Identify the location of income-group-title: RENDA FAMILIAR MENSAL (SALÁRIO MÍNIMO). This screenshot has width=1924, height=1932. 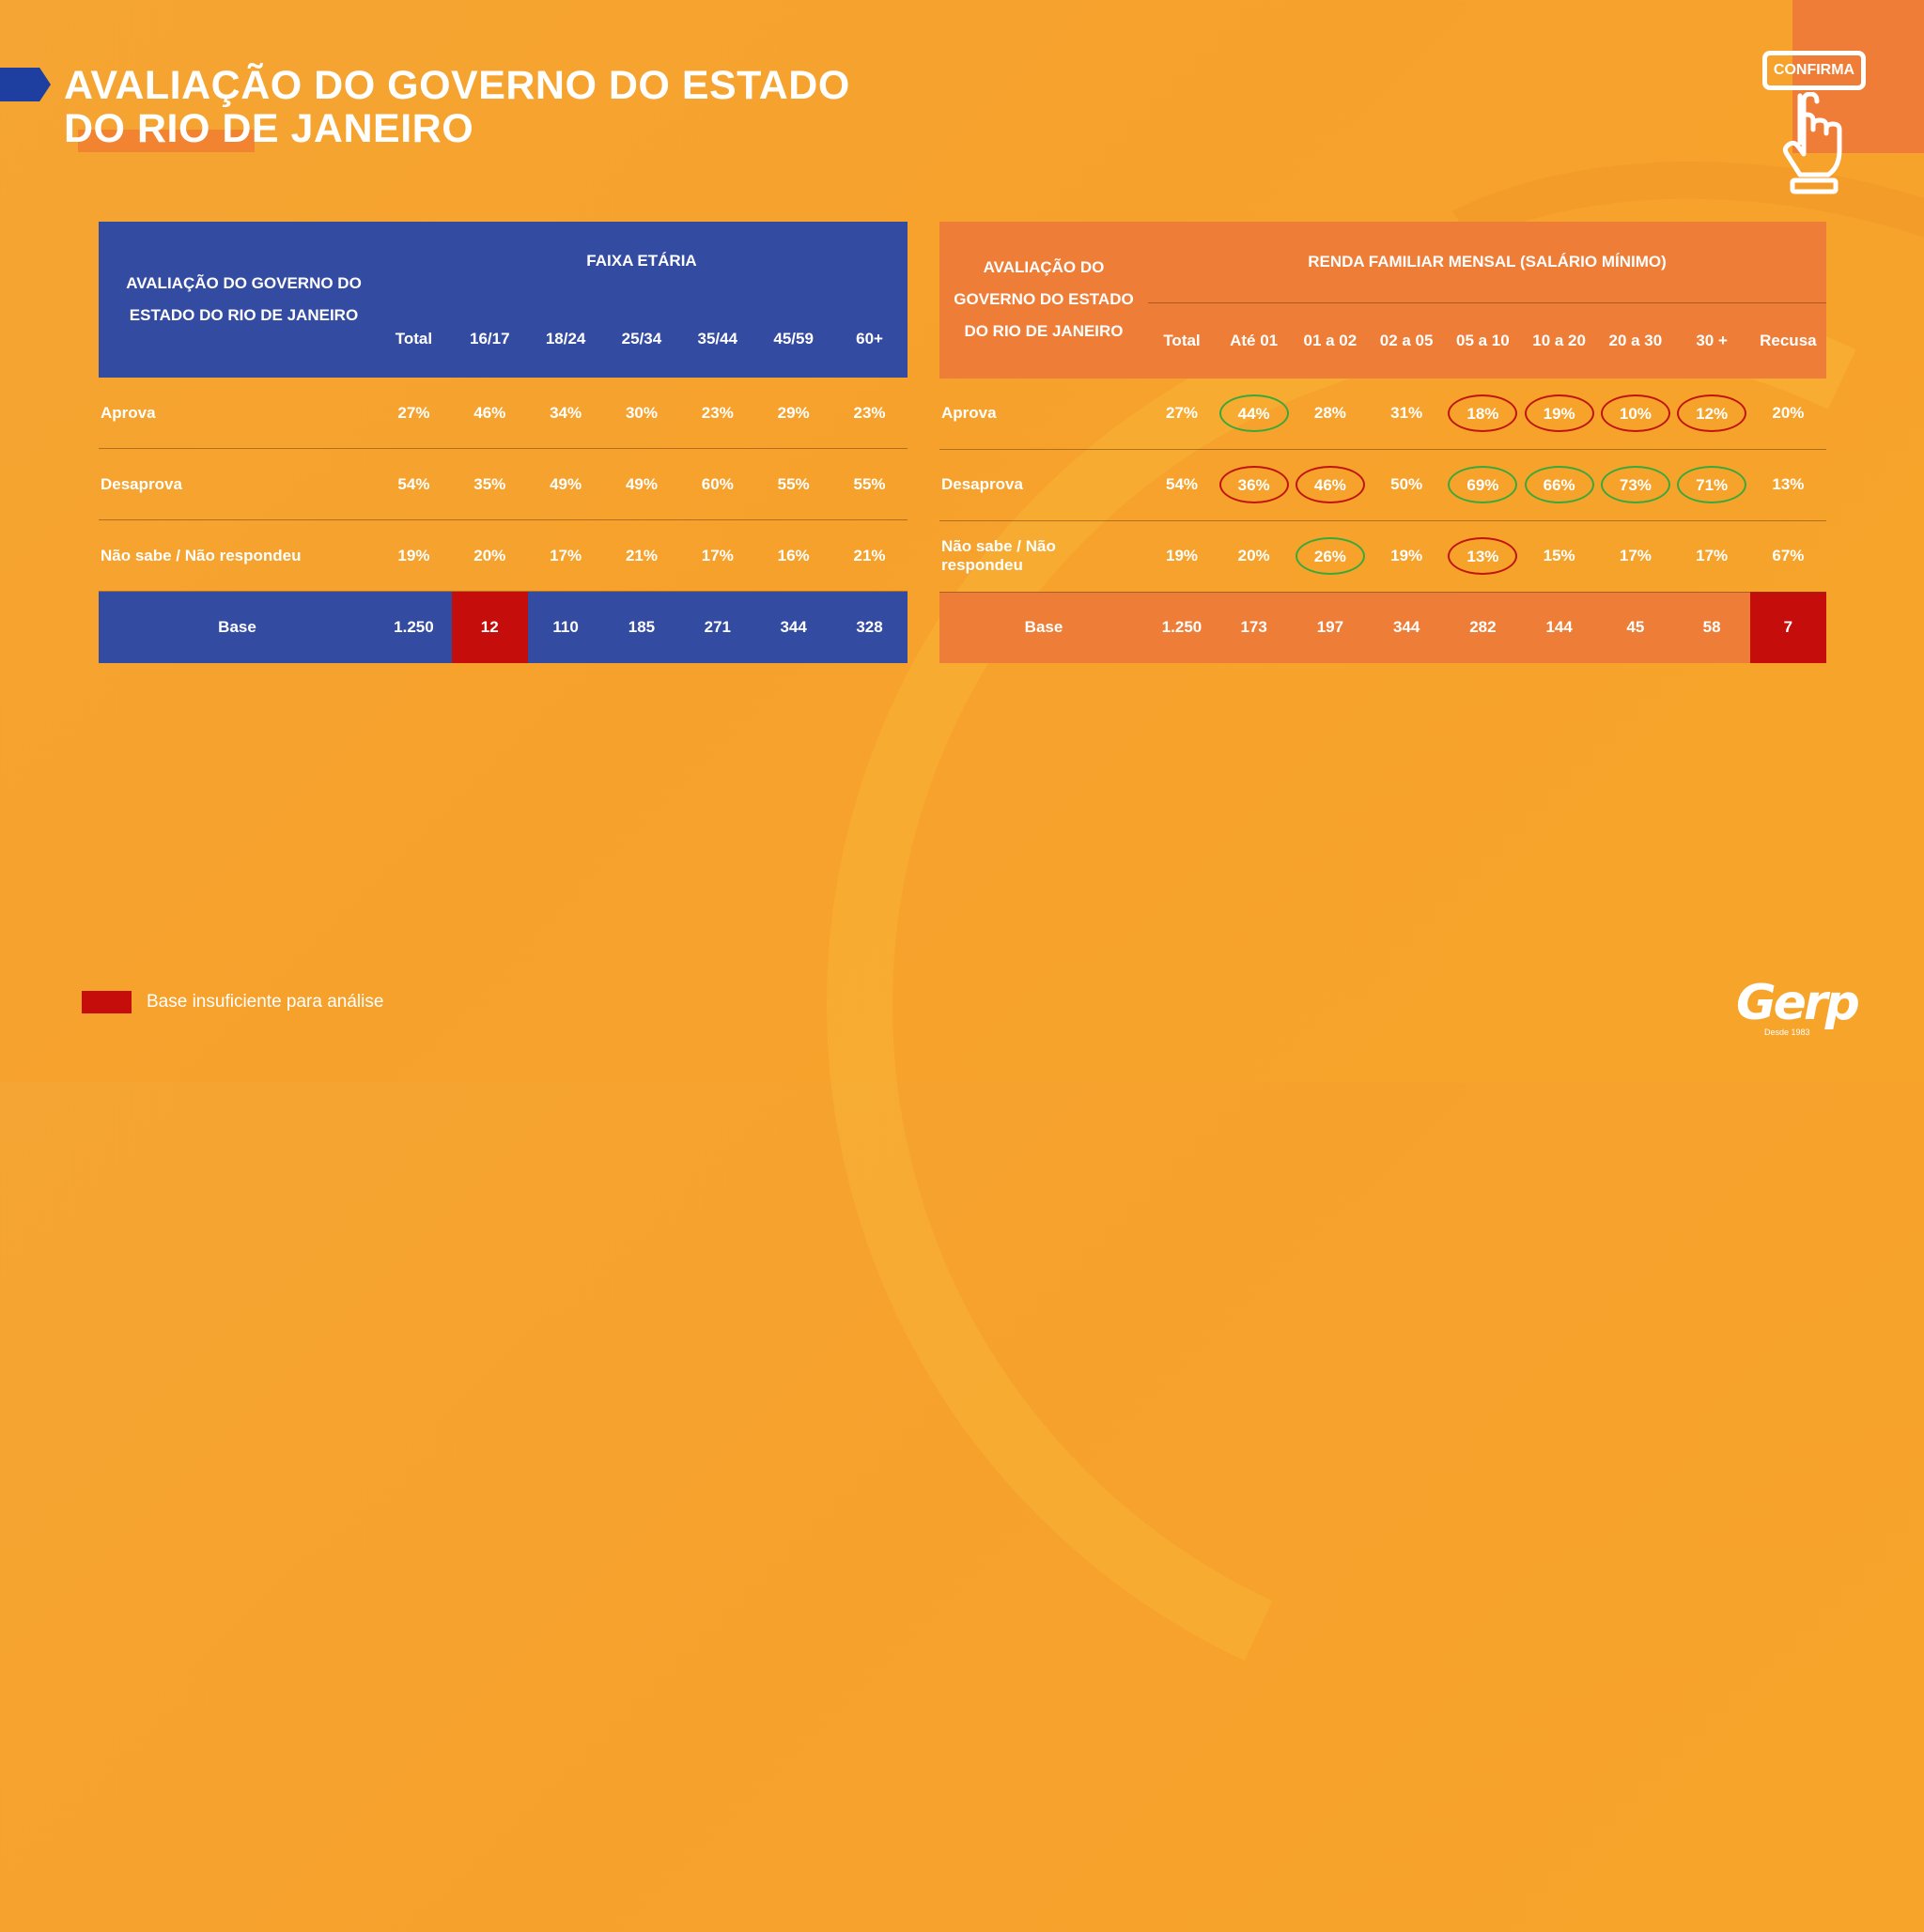
(1487, 262).